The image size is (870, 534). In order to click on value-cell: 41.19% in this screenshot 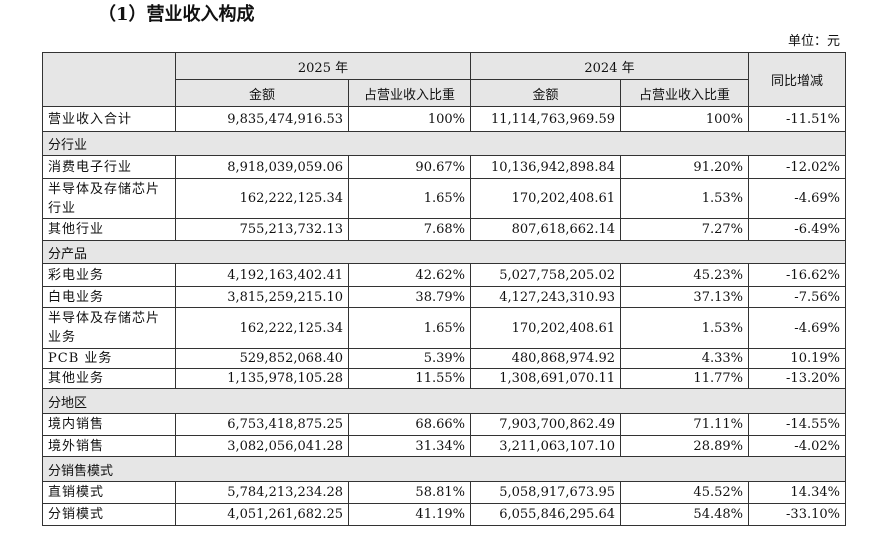, I will do `click(409, 514)`.